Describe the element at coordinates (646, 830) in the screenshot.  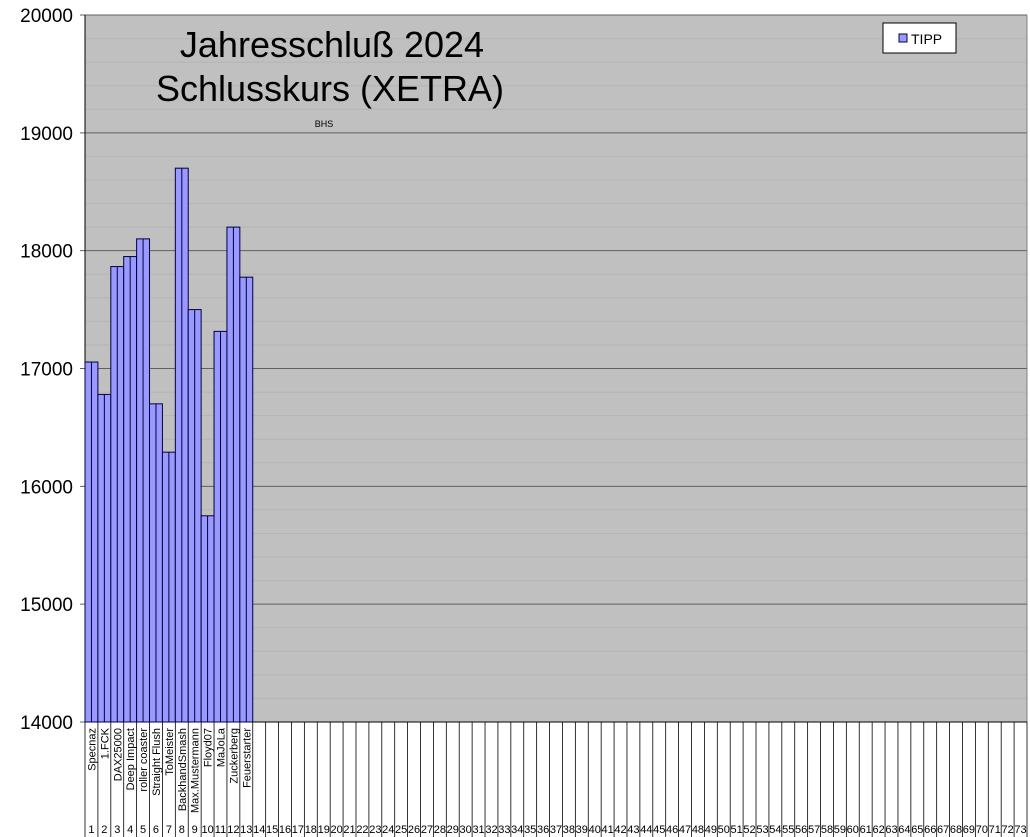
I see `category-number: 44` at that location.